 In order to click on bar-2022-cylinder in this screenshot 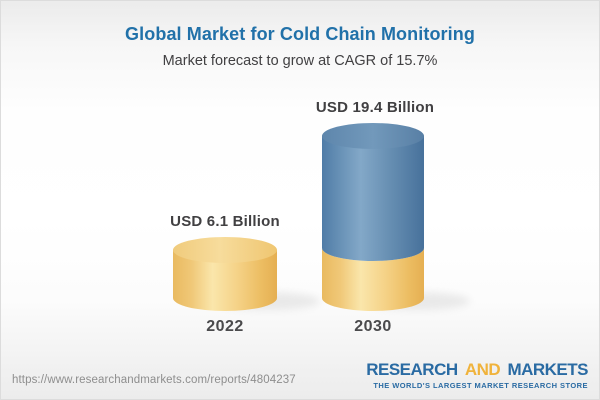, I will do `click(225, 274)`.